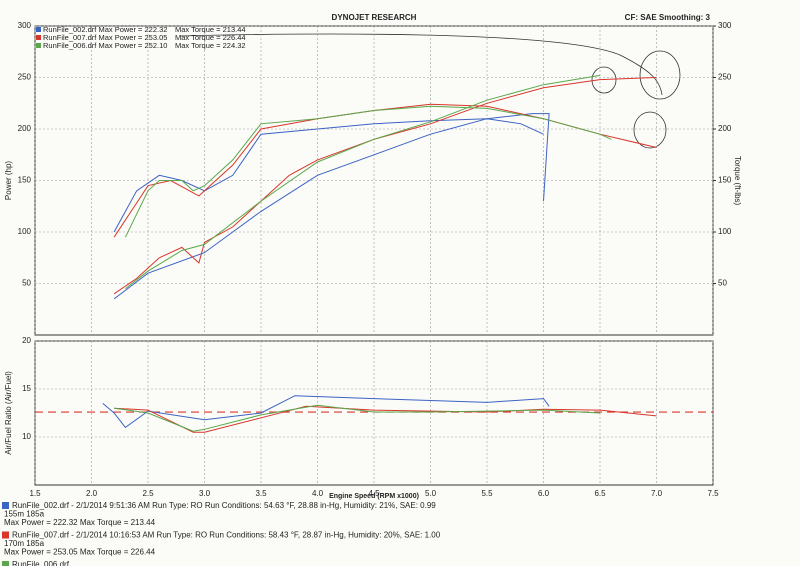 Image resolution: width=800 pixels, height=566 pixels. Describe the element at coordinates (80, 522) in the screenshot. I see `note-text: Max Power = 222.32 Max Torque = 213.44` at that location.